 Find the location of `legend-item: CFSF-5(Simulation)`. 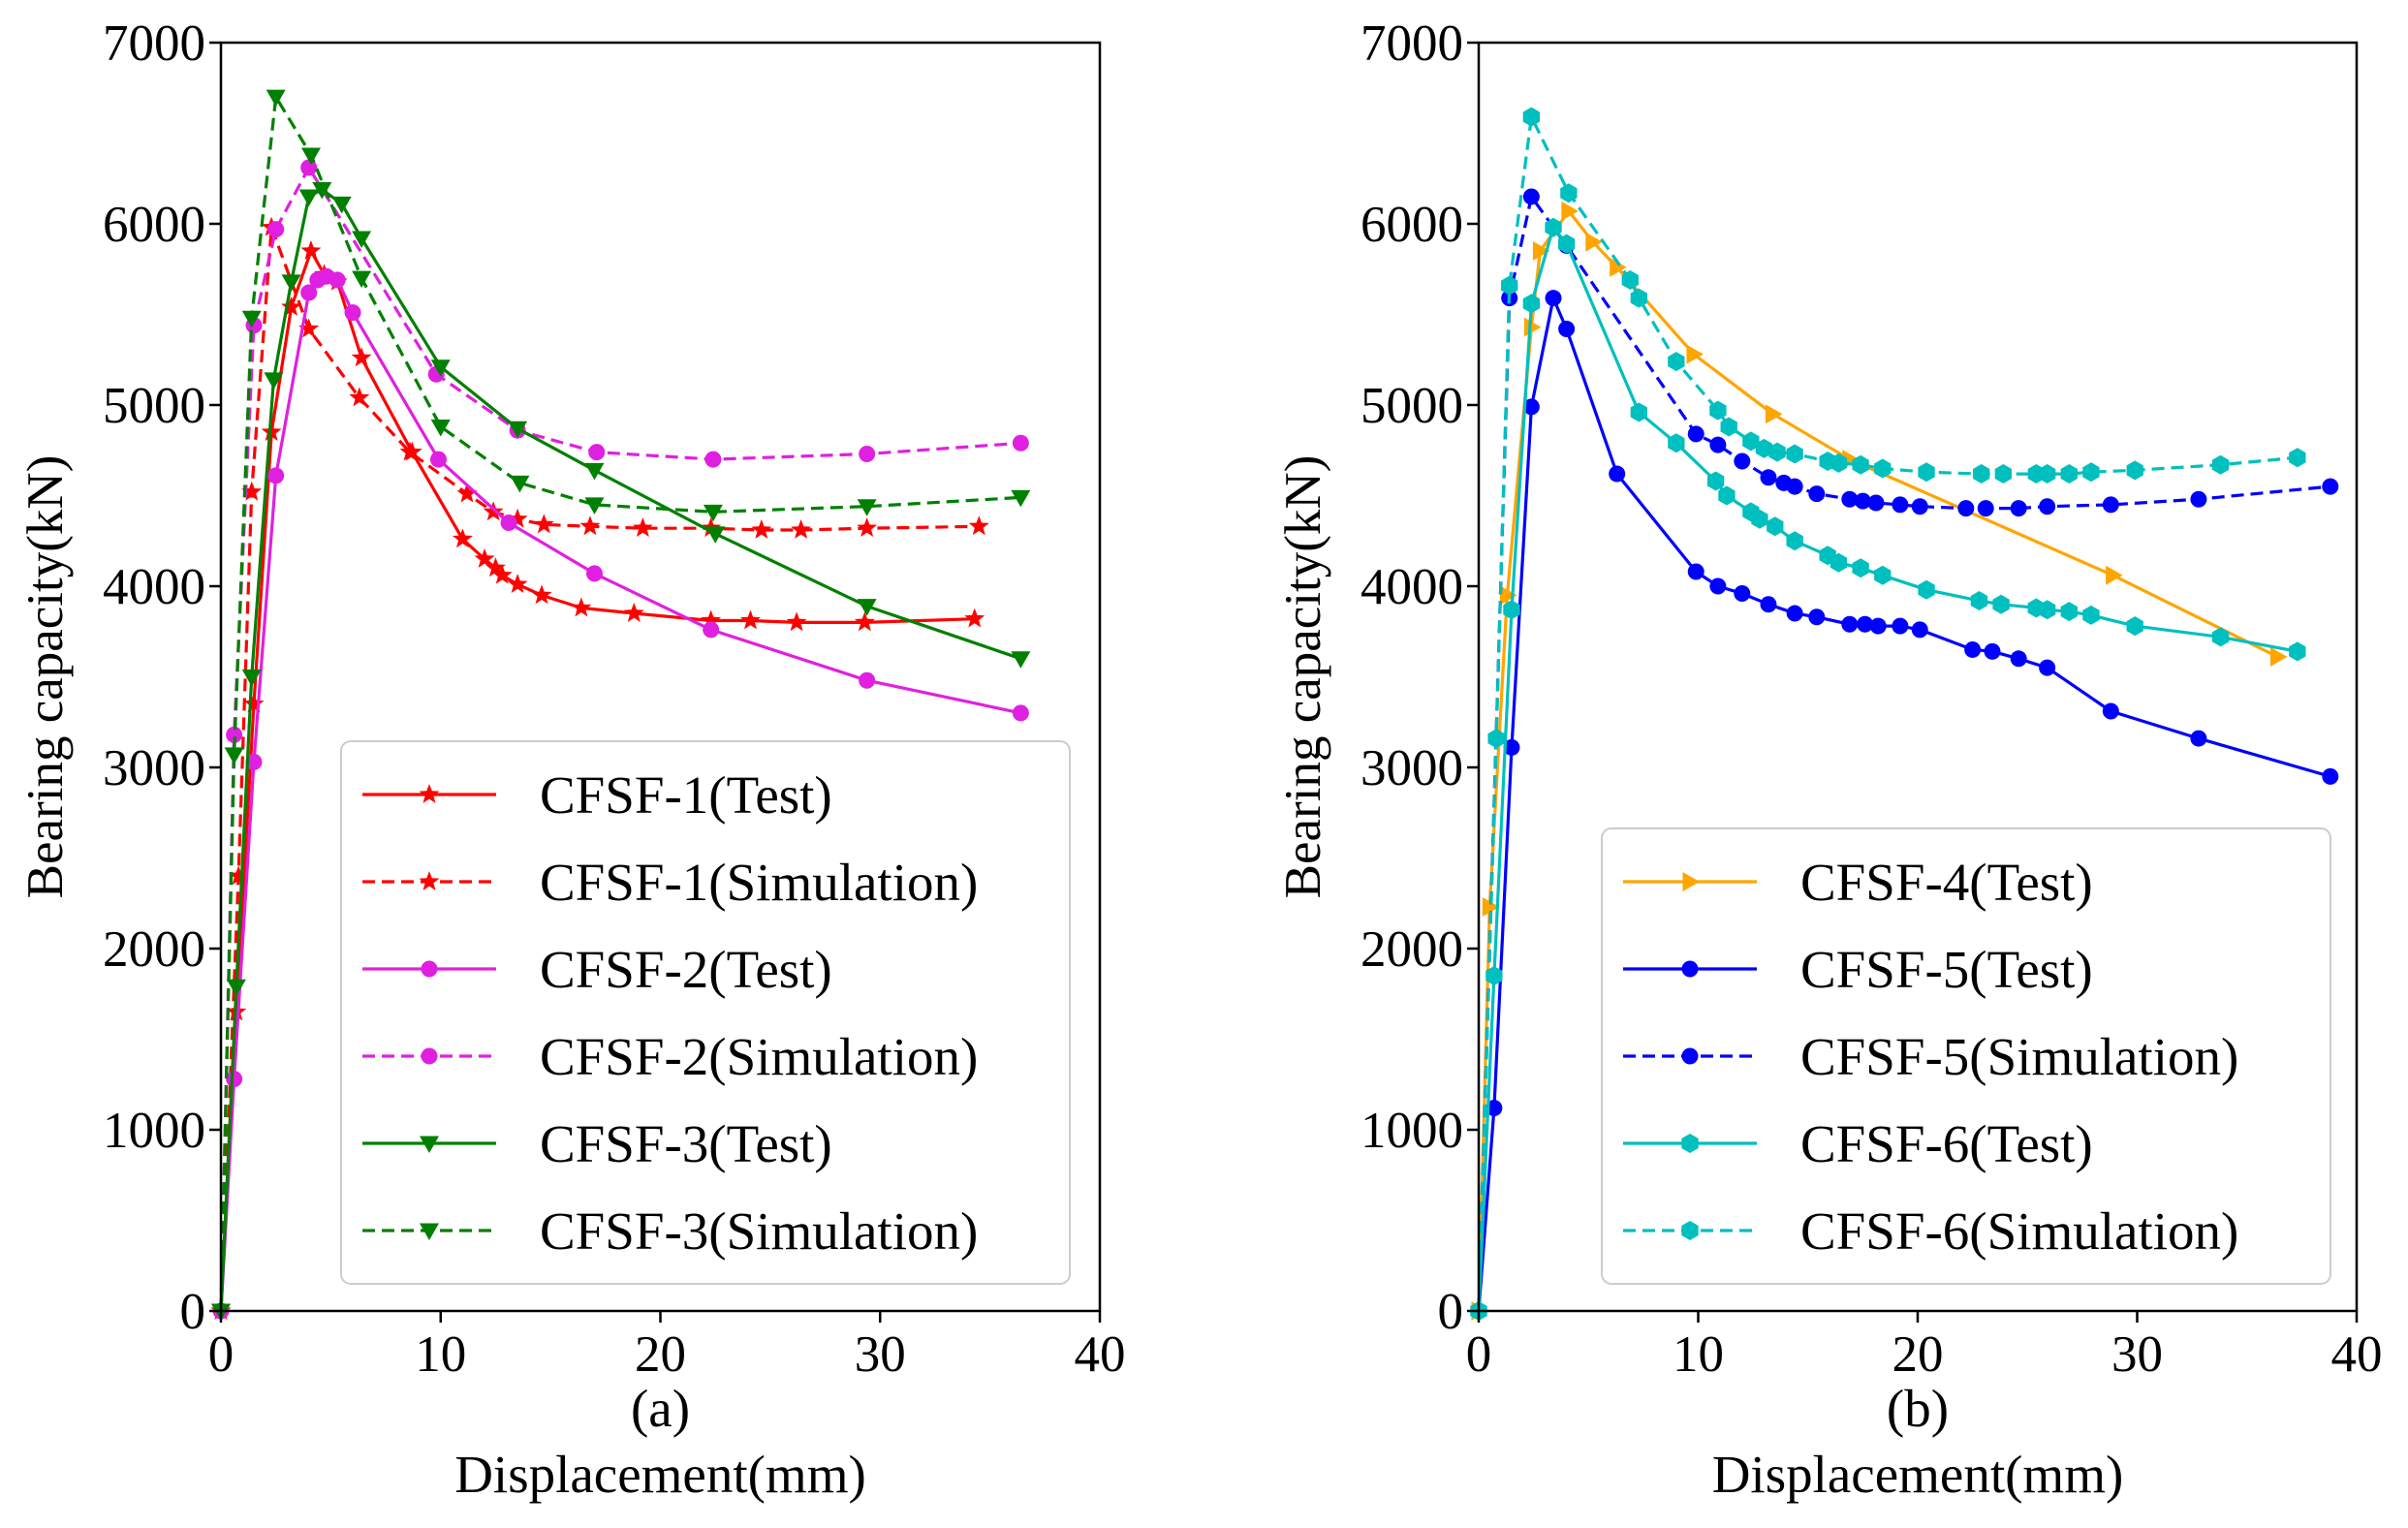

legend-item: CFSF-5(Simulation) is located at coordinates (1931, 1056).